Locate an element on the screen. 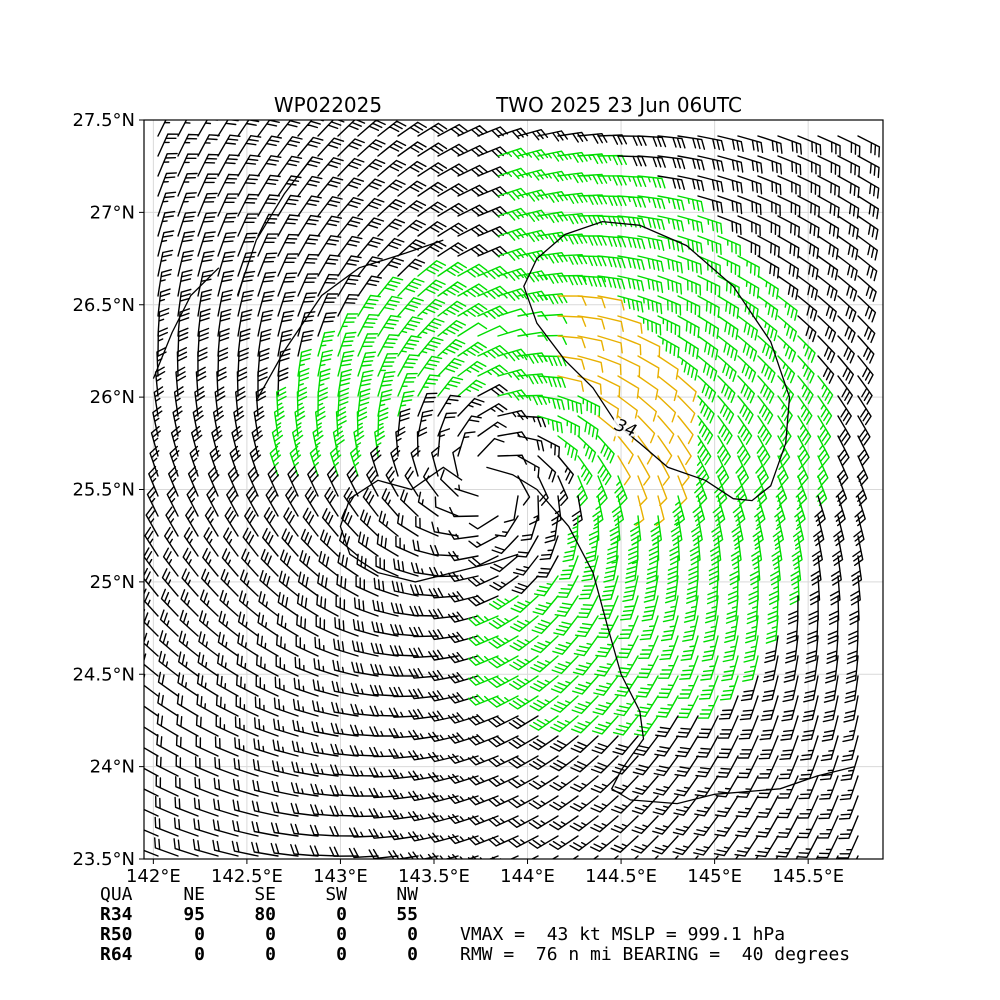 The width and height of the screenshot is (1000, 1000). contour-line is located at coordinates (671, 635).